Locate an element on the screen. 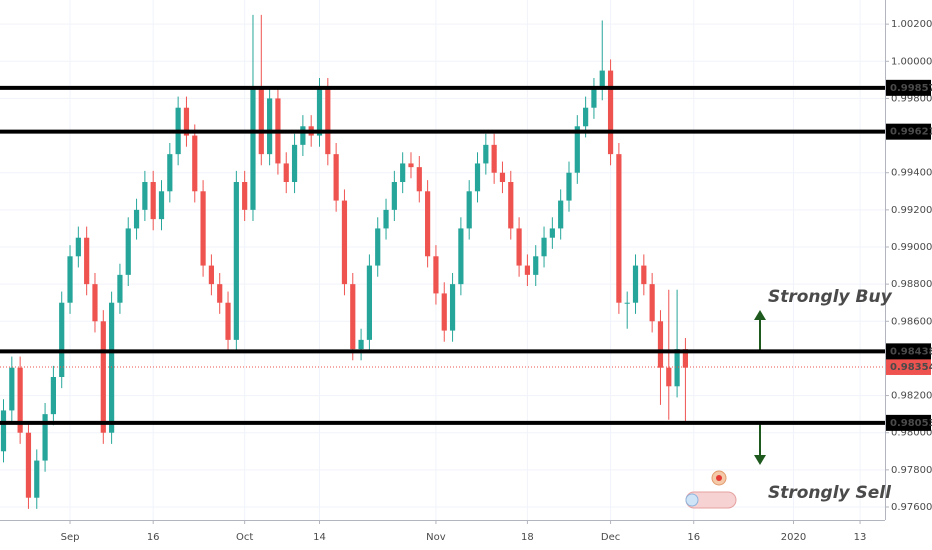 The width and height of the screenshot is (932, 550). level-label: 0.98053 is located at coordinates (911, 423).